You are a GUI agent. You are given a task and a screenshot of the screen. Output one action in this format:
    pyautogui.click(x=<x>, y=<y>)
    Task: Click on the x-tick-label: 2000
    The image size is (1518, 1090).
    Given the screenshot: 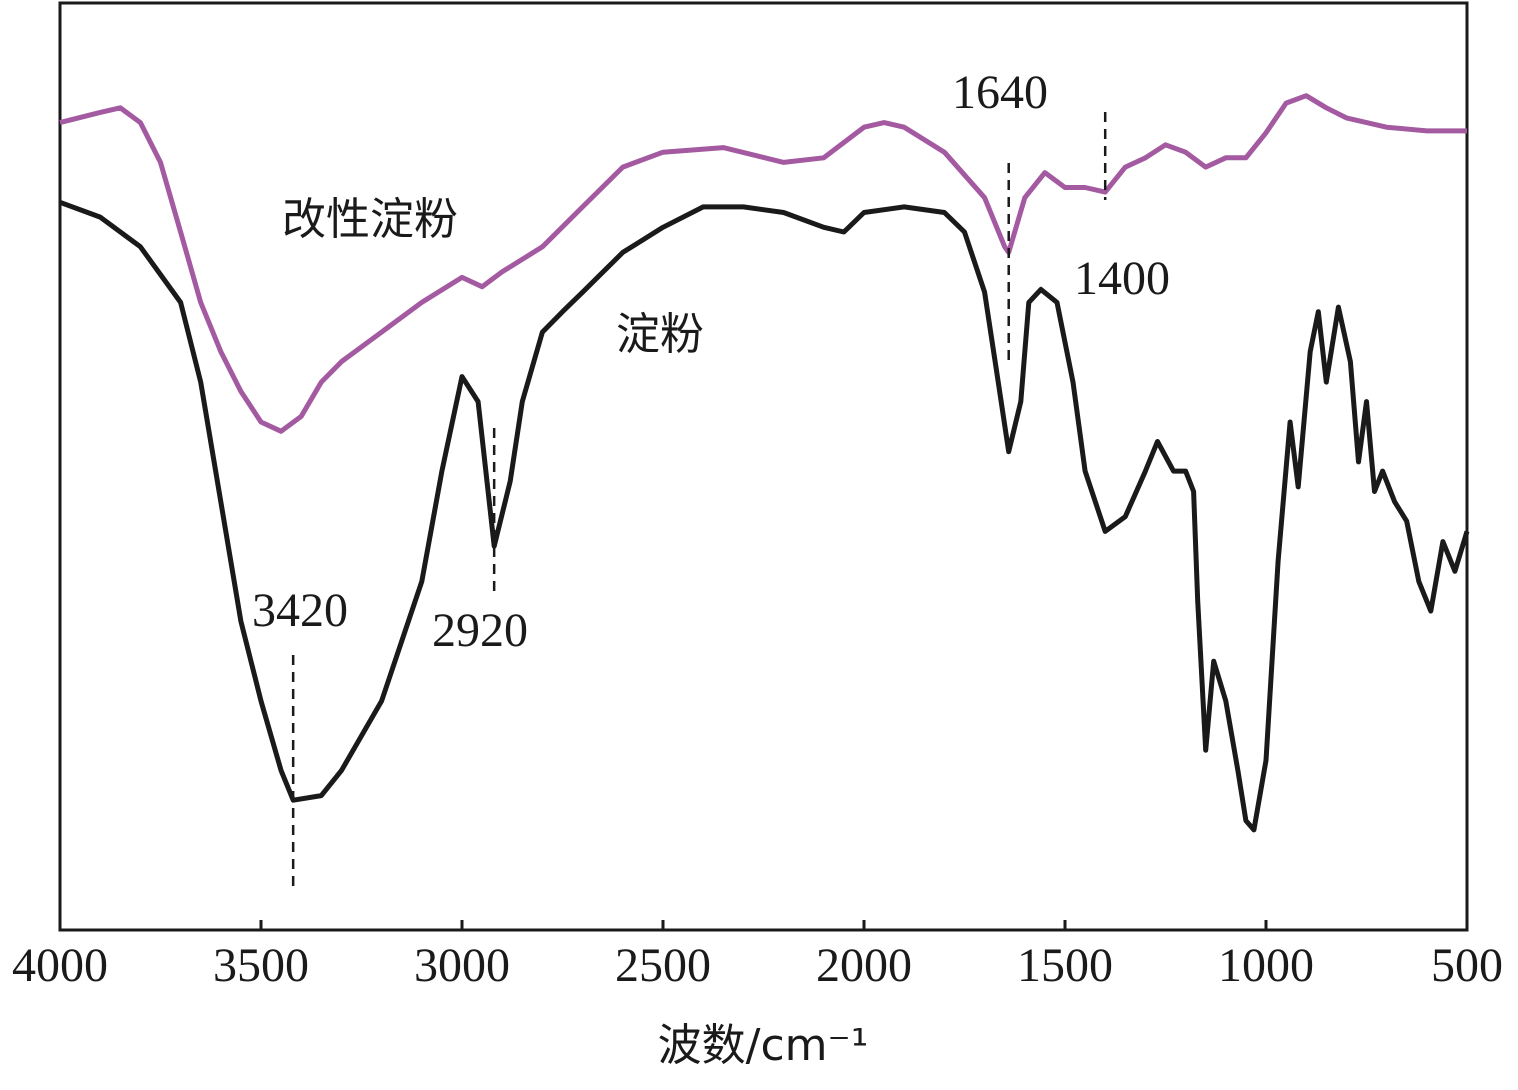 What is the action you would take?
    pyautogui.click(x=864, y=965)
    